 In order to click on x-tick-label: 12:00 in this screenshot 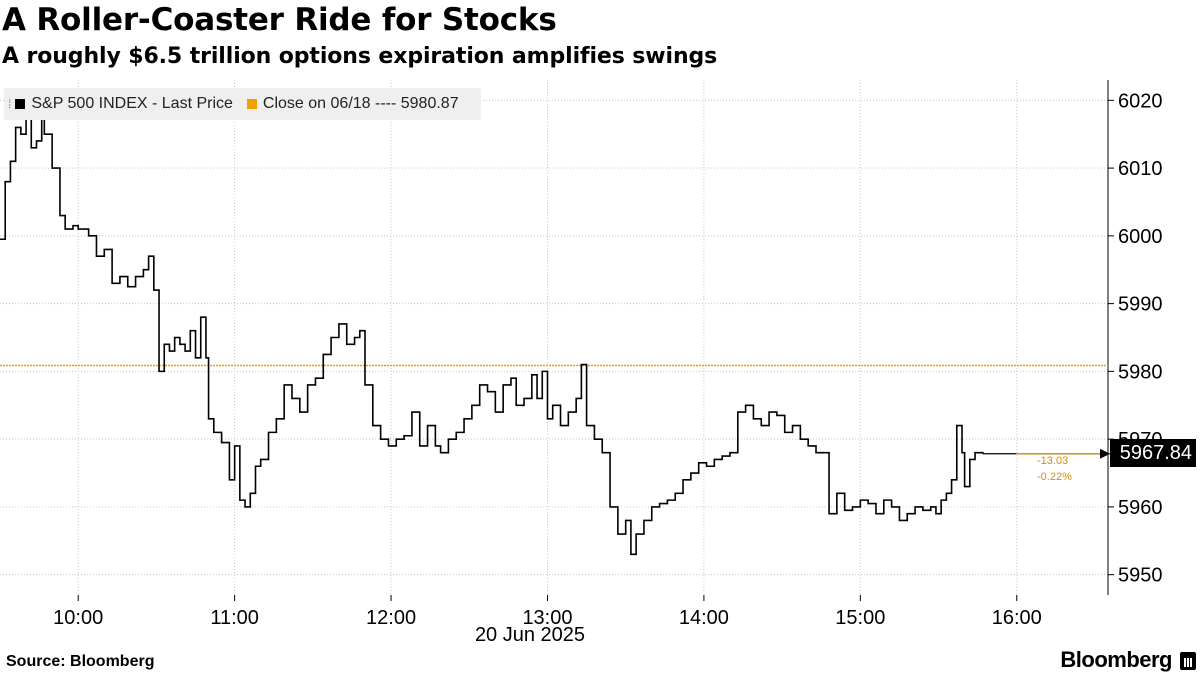, I will do `click(391, 618)`.